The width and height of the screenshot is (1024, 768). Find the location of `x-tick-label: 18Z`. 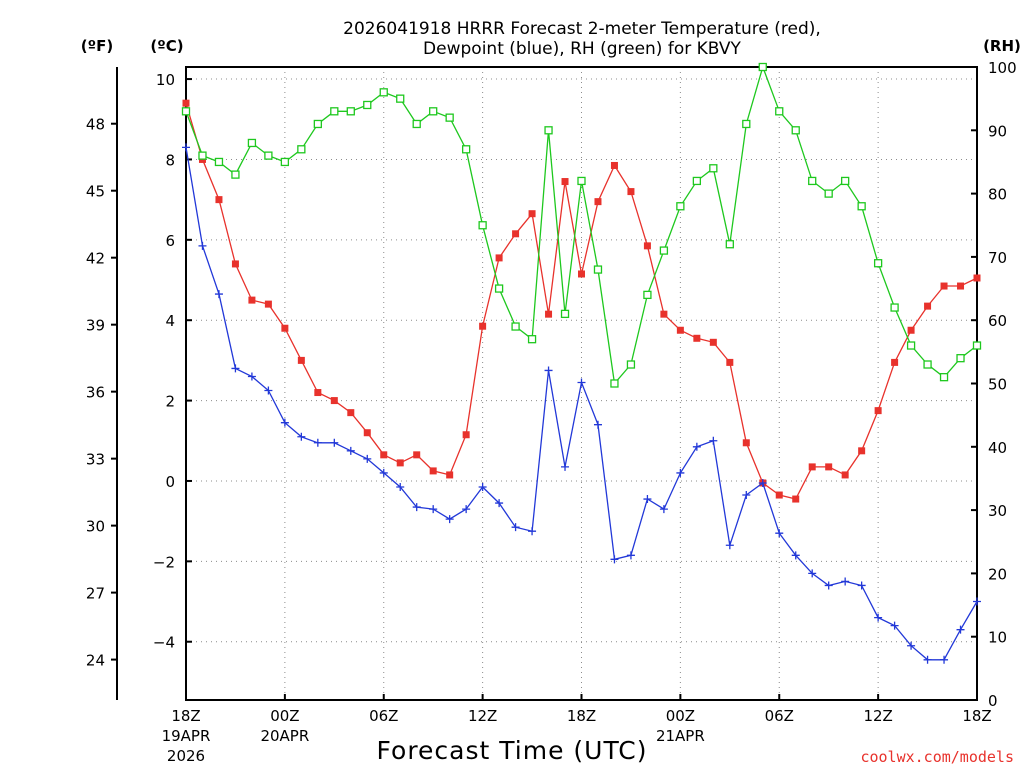

x-tick-label: 18Z is located at coordinates (185, 716).